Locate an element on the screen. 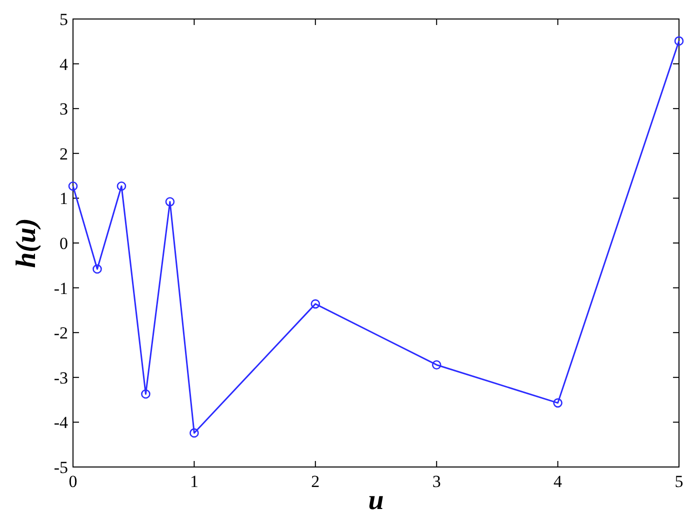 The image size is (691, 515). x-axis-title: u is located at coordinates (376, 500).